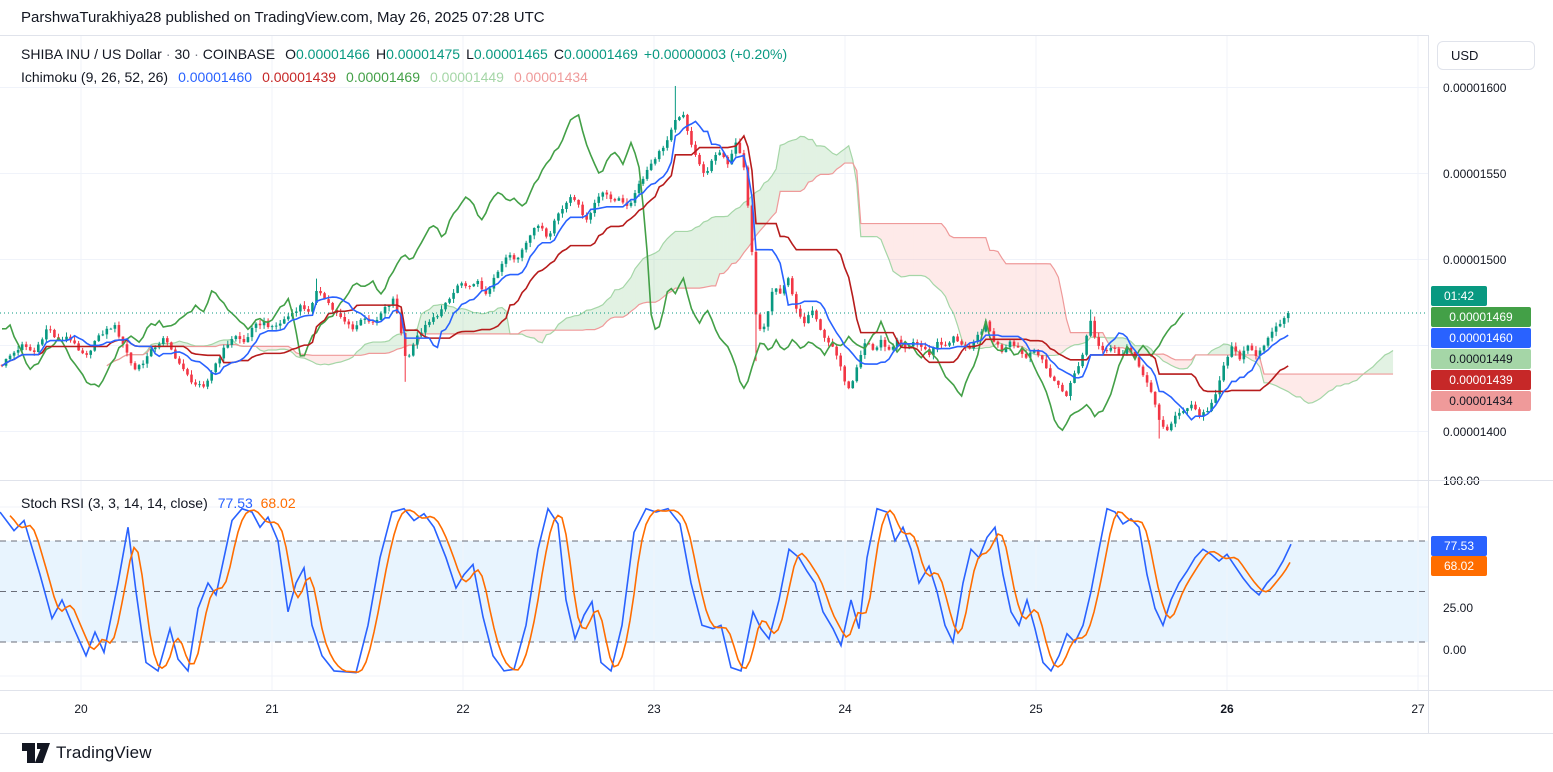 The height and width of the screenshot is (772, 1553). Describe the element at coordinates (1486, 55) in the screenshot. I see `usd-currency-button: USD` at that location.